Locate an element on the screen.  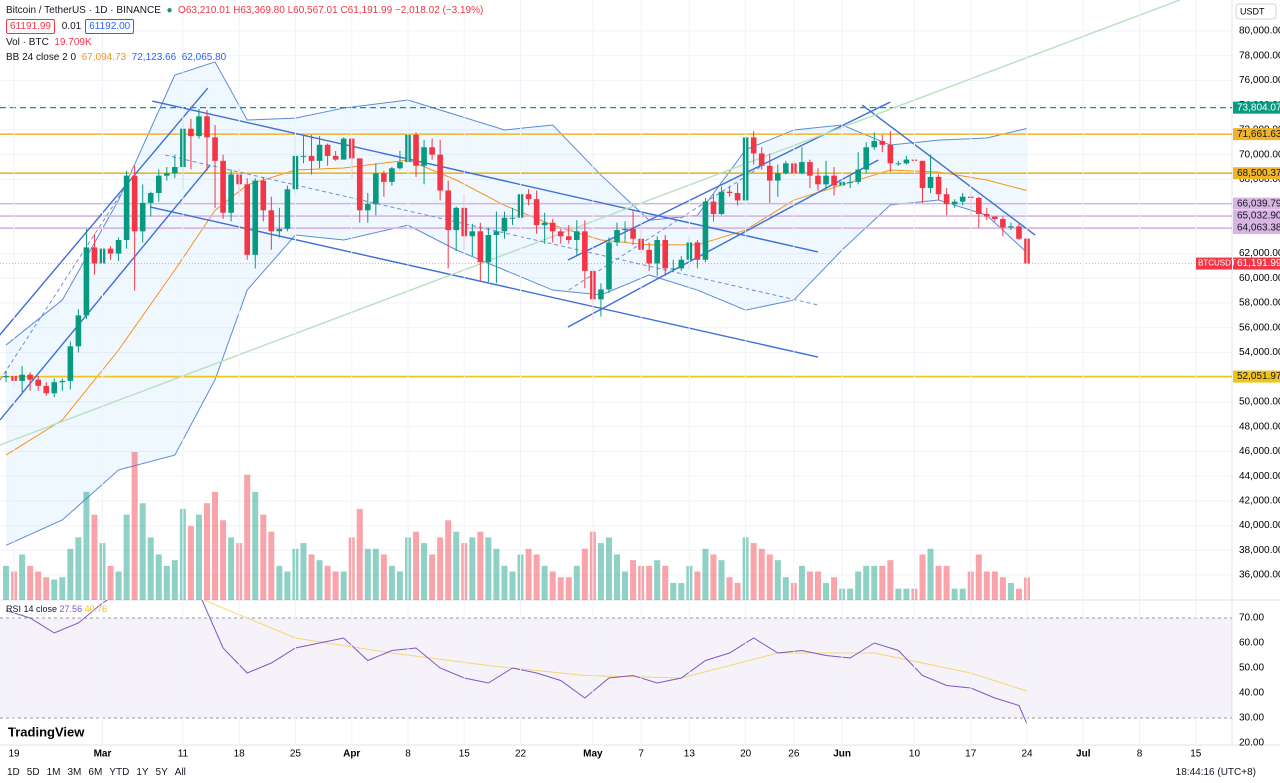
range-button: All is located at coordinates (180, 772).